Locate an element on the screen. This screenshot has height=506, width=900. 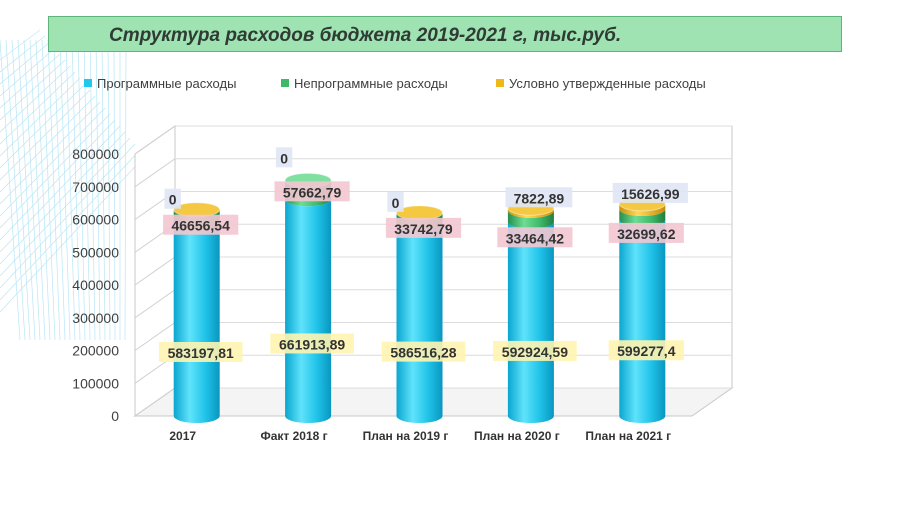
x-tick-label: 2017 is located at coordinates (182, 436).